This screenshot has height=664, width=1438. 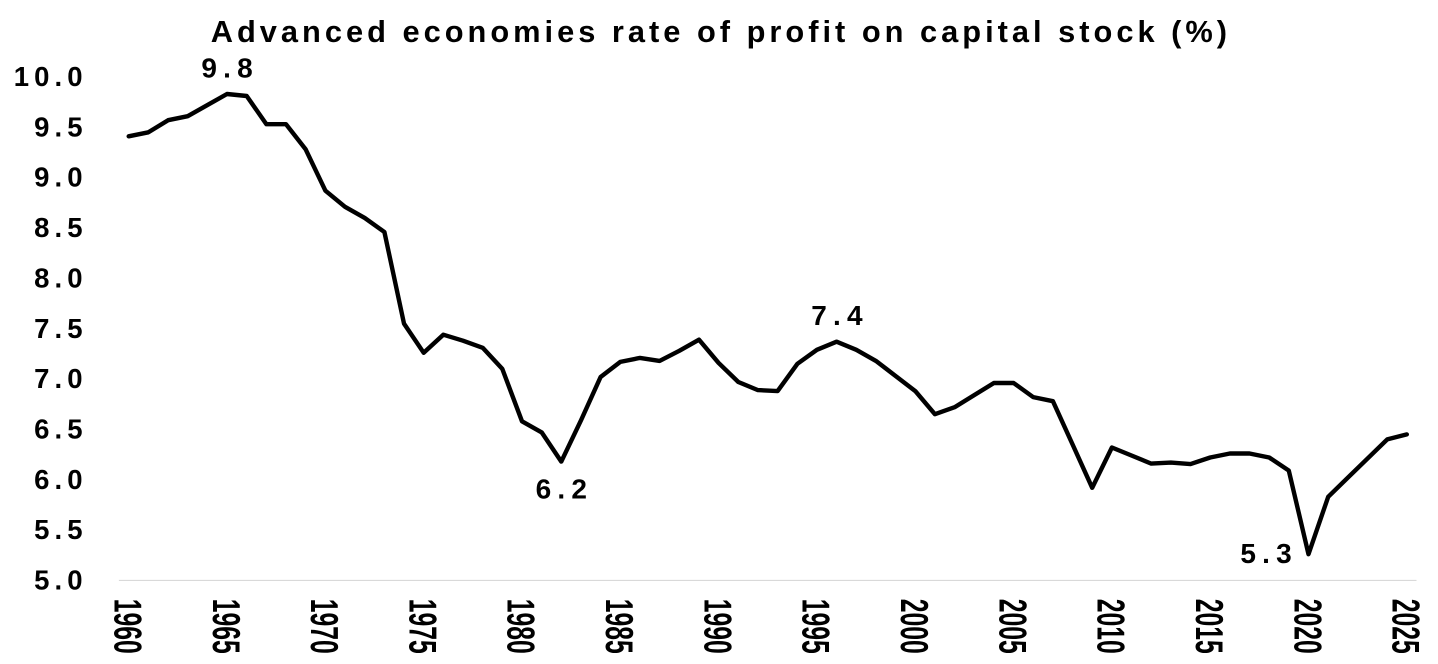 What do you see at coordinates (61, 277) in the screenshot?
I see `svg-text: 8.0` at bounding box center [61, 277].